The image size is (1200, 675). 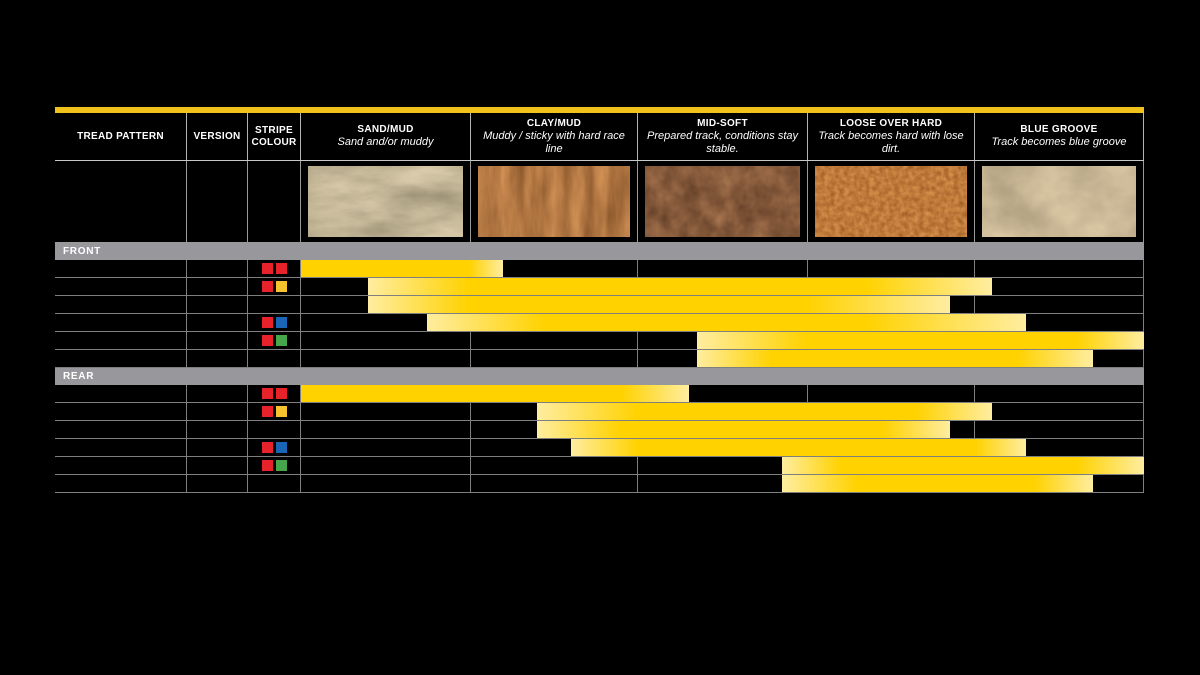 I want to click on column-header-blue-groove: BLUE GROOVE Track becomes blue groove, so click(x=1059, y=136).